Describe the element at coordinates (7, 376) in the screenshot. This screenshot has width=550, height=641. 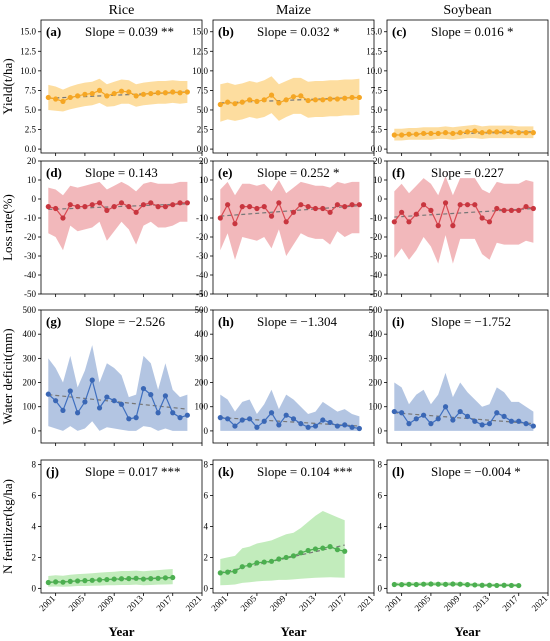
I see `row-label-2: Water deficit(mm)` at that location.